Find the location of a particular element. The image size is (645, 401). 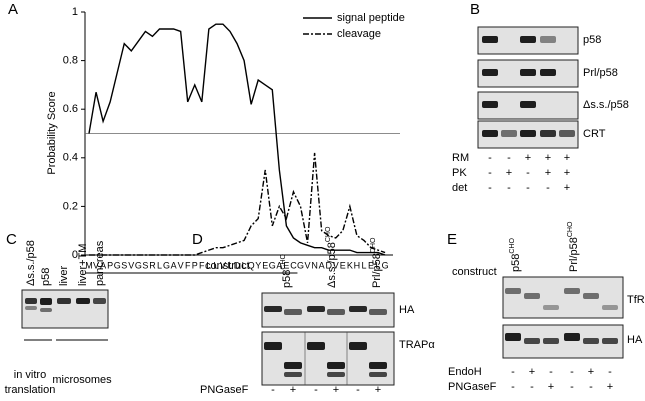

blot is located at coordinates (328, 358).